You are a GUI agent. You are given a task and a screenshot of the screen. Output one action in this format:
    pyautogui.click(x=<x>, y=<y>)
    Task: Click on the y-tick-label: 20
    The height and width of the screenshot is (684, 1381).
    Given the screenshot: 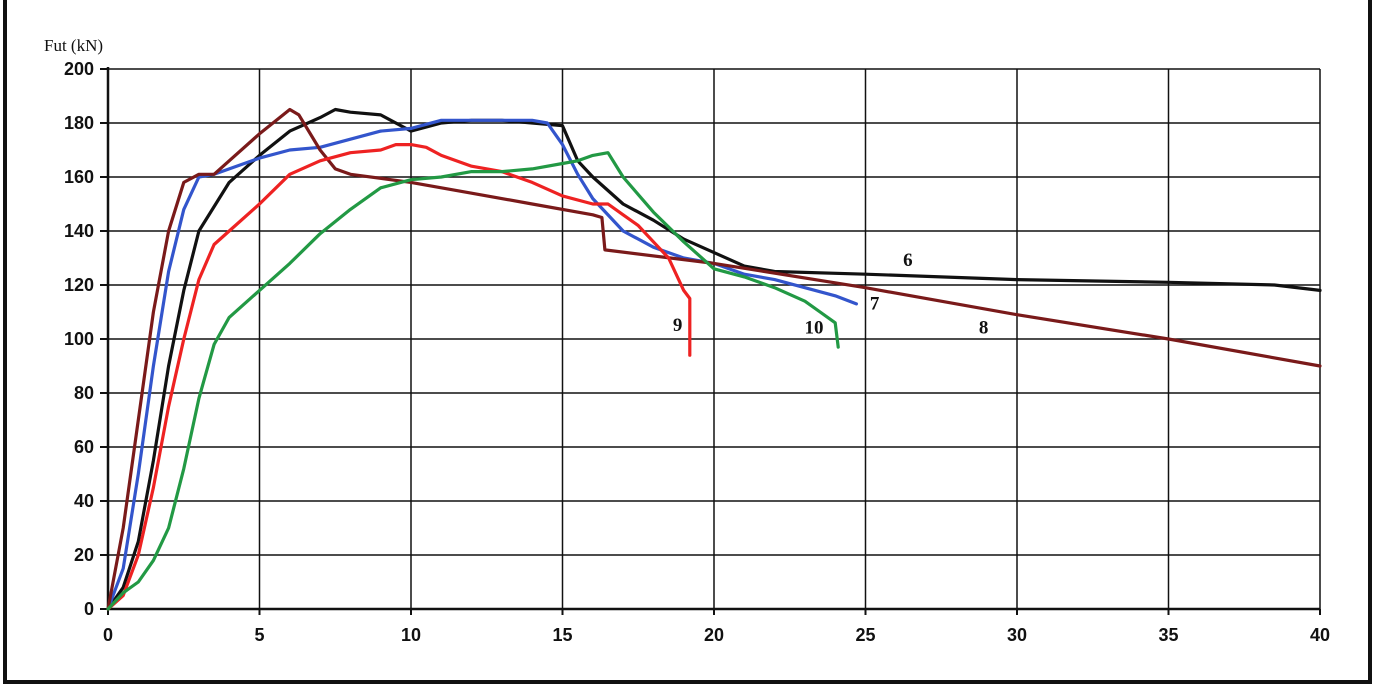 What is the action you would take?
    pyautogui.click(x=84, y=555)
    